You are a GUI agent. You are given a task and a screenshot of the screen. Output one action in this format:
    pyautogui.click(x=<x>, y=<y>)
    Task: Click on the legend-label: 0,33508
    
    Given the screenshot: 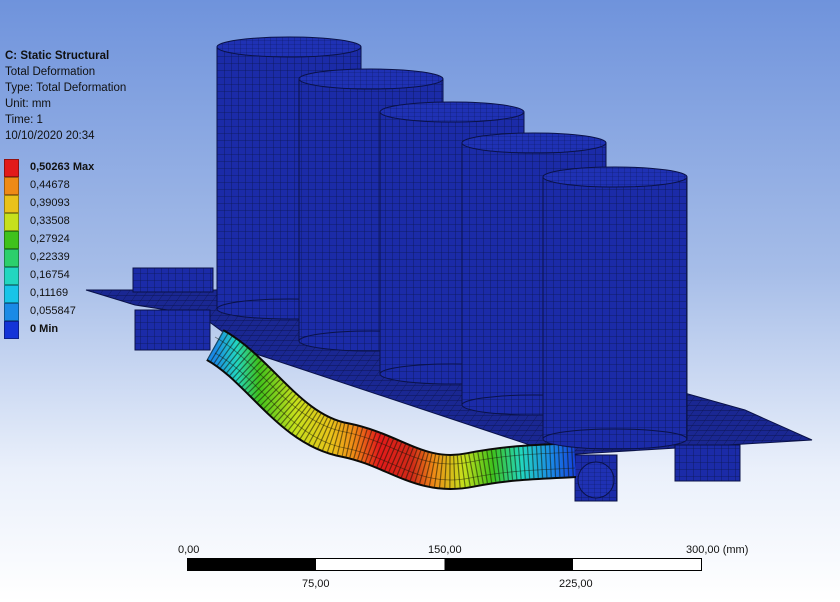 What is the action you would take?
    pyautogui.click(x=50, y=221)
    